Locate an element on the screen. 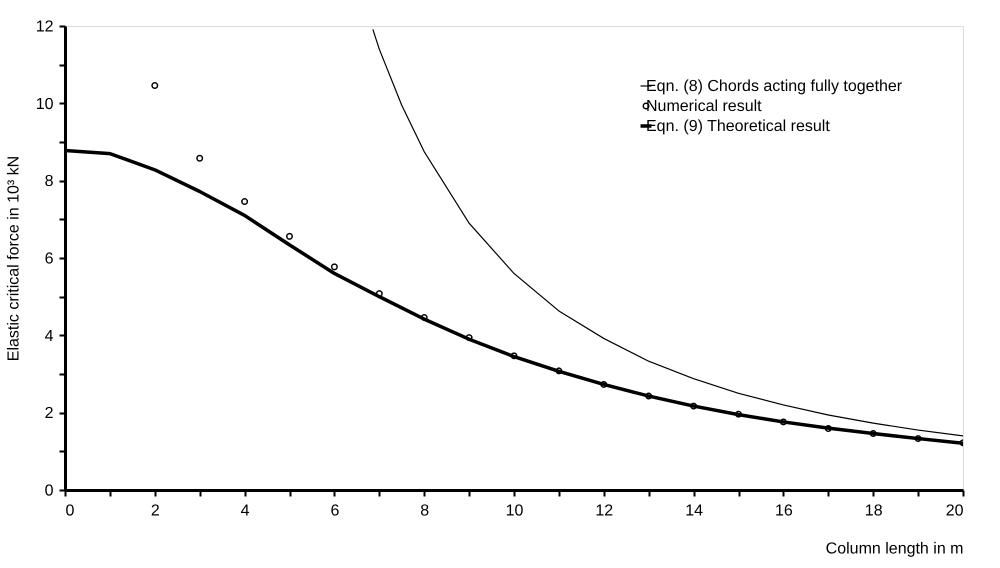 The width and height of the screenshot is (1000, 568). legend-label: Numerical result is located at coordinates (704, 106).